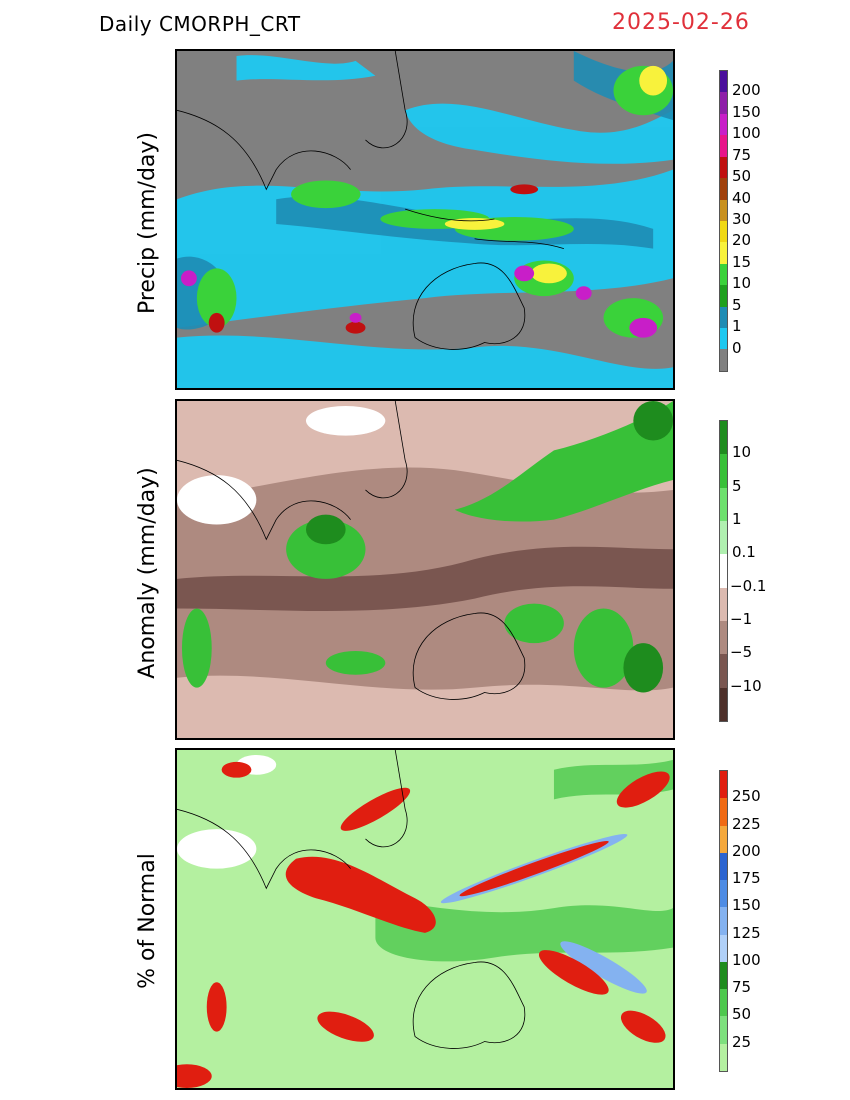 The width and height of the screenshot is (850, 1100). I want to click on percent-colorbar-tick: 100, so click(746, 959).